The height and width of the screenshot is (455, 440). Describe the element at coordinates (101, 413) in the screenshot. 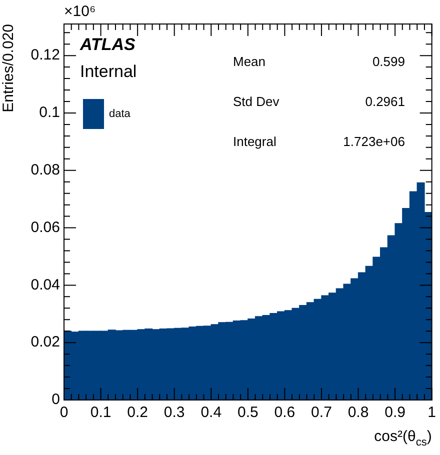

I see `x-tick-label: 0.1` at that location.